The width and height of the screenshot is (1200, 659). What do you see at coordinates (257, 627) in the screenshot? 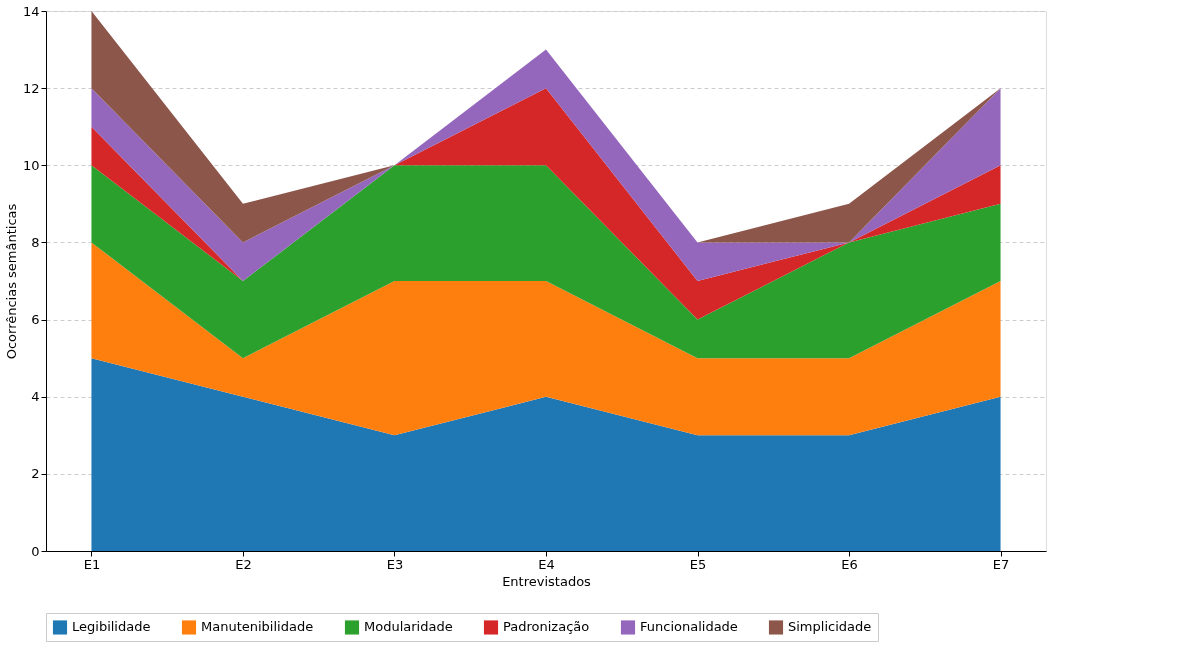
I see `legend-label: Manutenibilidade` at bounding box center [257, 627].